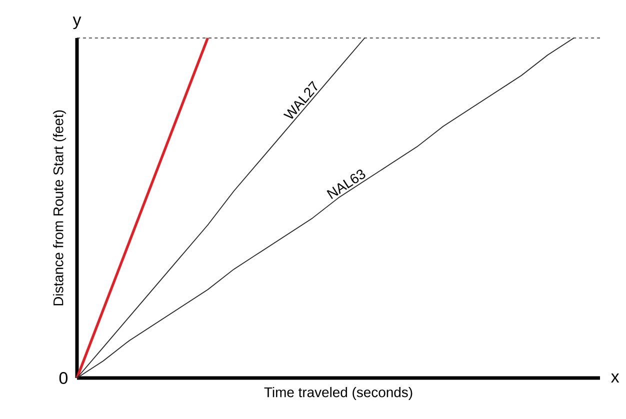 The image size is (626, 419). Describe the element at coordinates (63, 378) in the screenshot. I see `text: 0` at that location.